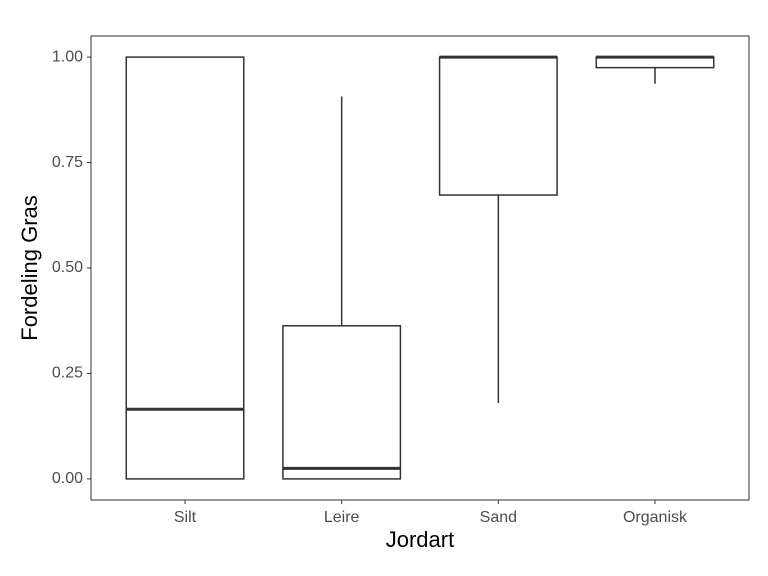 This screenshot has width=768, height=576. Describe the element at coordinates (67, 373) in the screenshot. I see `y-tick-label: 0.25` at that location.